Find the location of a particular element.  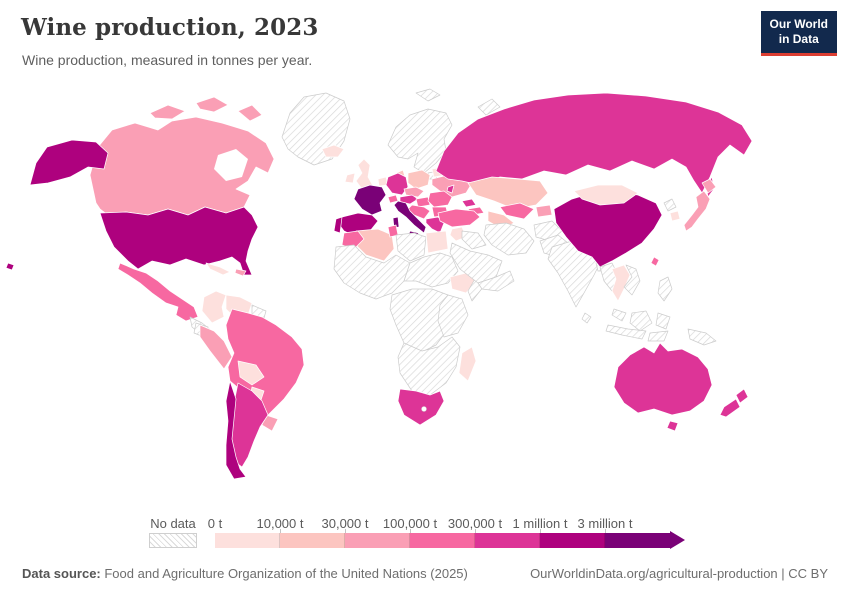

country-russia is located at coordinates (594, 143).